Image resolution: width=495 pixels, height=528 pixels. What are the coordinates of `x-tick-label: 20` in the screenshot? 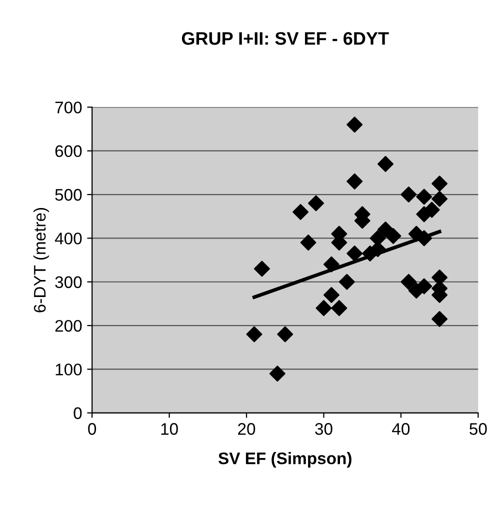 It's located at (247, 429).